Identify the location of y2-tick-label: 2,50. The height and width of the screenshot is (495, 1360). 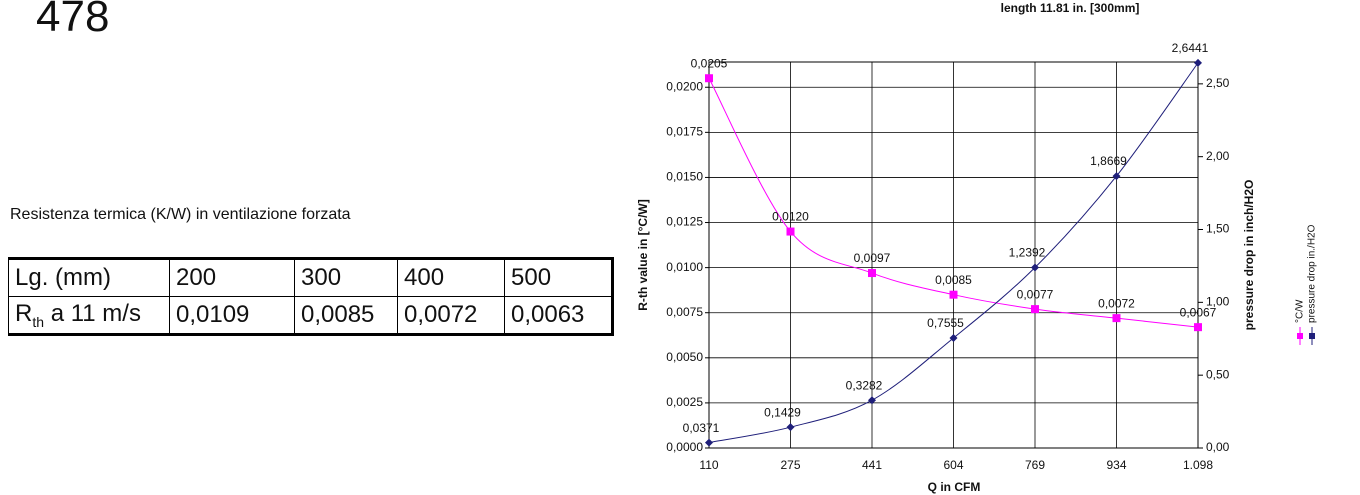
(1218, 83).